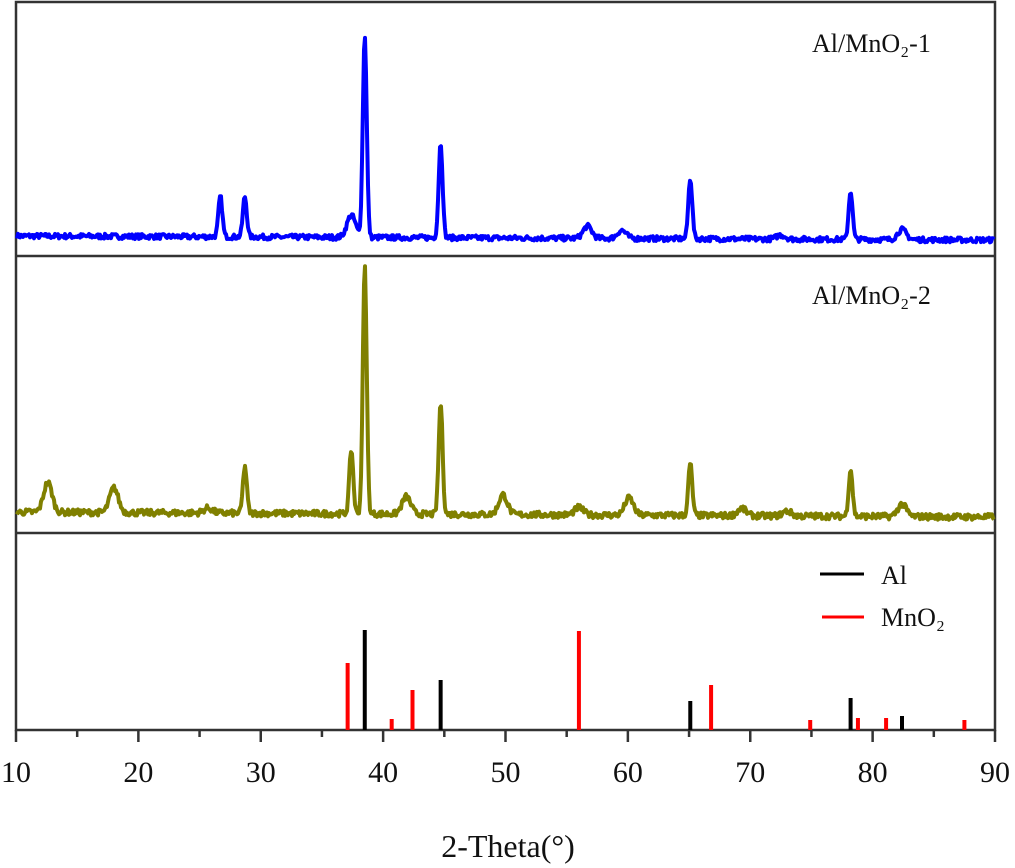 The image size is (1015, 868). Describe the element at coordinates (383, 772) in the screenshot. I see `x-tick-label: 40` at that location.